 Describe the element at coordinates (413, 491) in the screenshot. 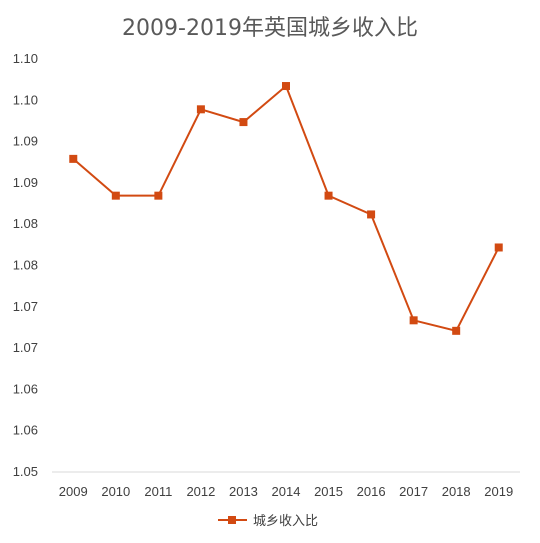

I see `x-tick-label: 2017` at that location.